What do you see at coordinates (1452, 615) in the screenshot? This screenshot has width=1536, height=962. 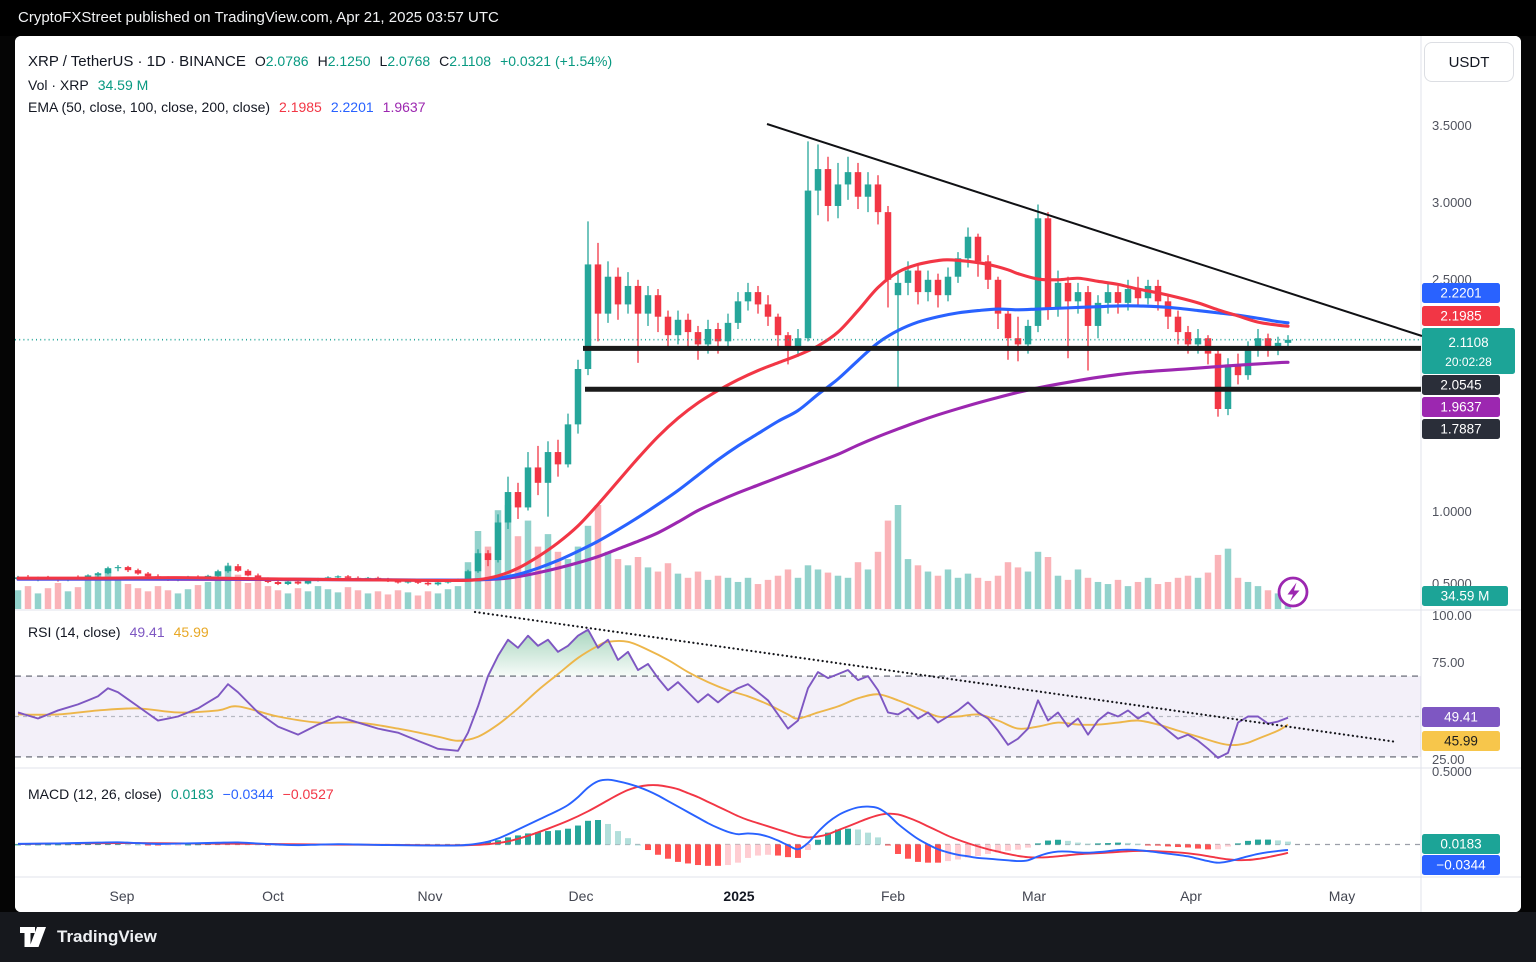 I see `svg-text: 100.00` at bounding box center [1452, 615].